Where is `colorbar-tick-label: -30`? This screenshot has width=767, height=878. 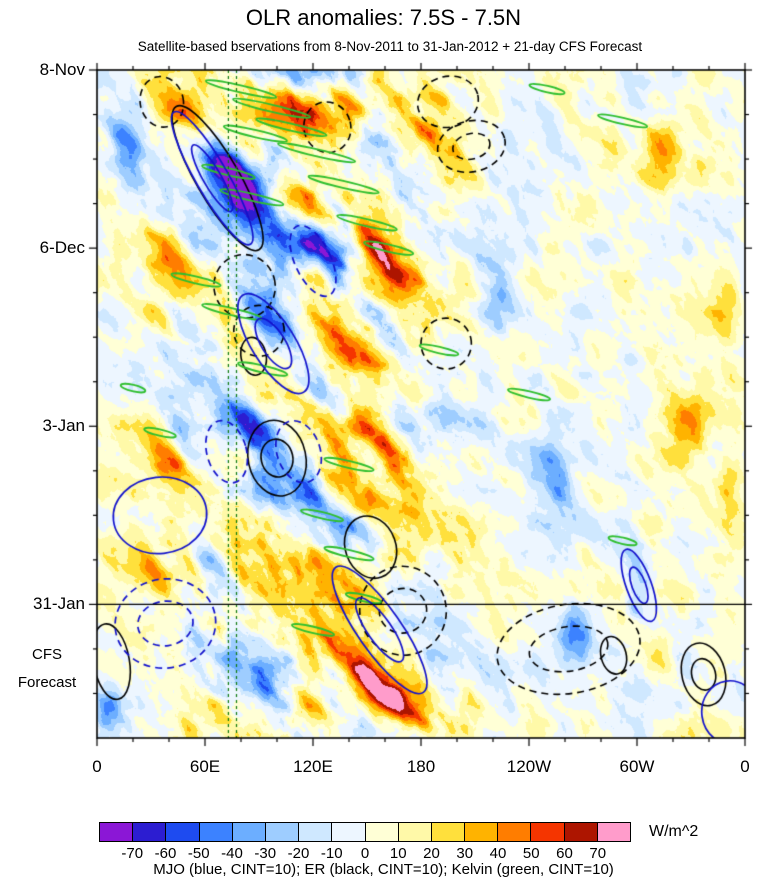
colorbar-tick-label: -30 is located at coordinates (265, 853).